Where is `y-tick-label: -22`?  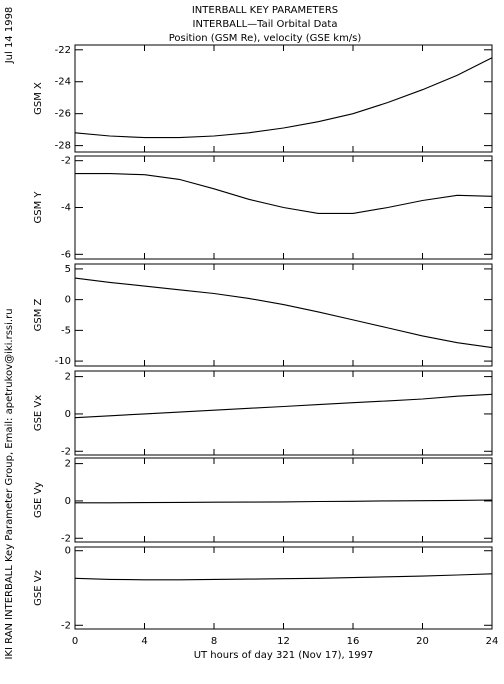 y-tick-label: -22 is located at coordinates (63, 50).